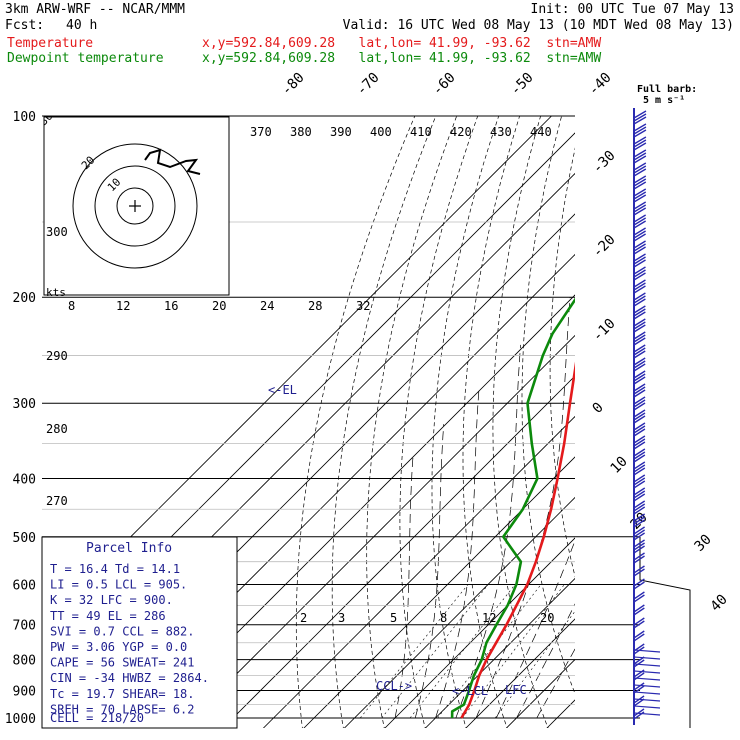  I want to click on wind-barb-legend-title: Full barb:, so click(667, 89).